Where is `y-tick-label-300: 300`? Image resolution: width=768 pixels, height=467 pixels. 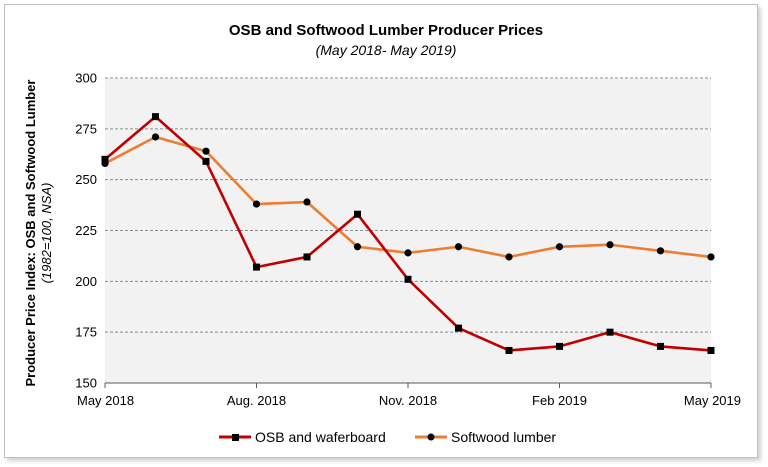
y-tick-label-300: 300 is located at coordinates (86, 78).